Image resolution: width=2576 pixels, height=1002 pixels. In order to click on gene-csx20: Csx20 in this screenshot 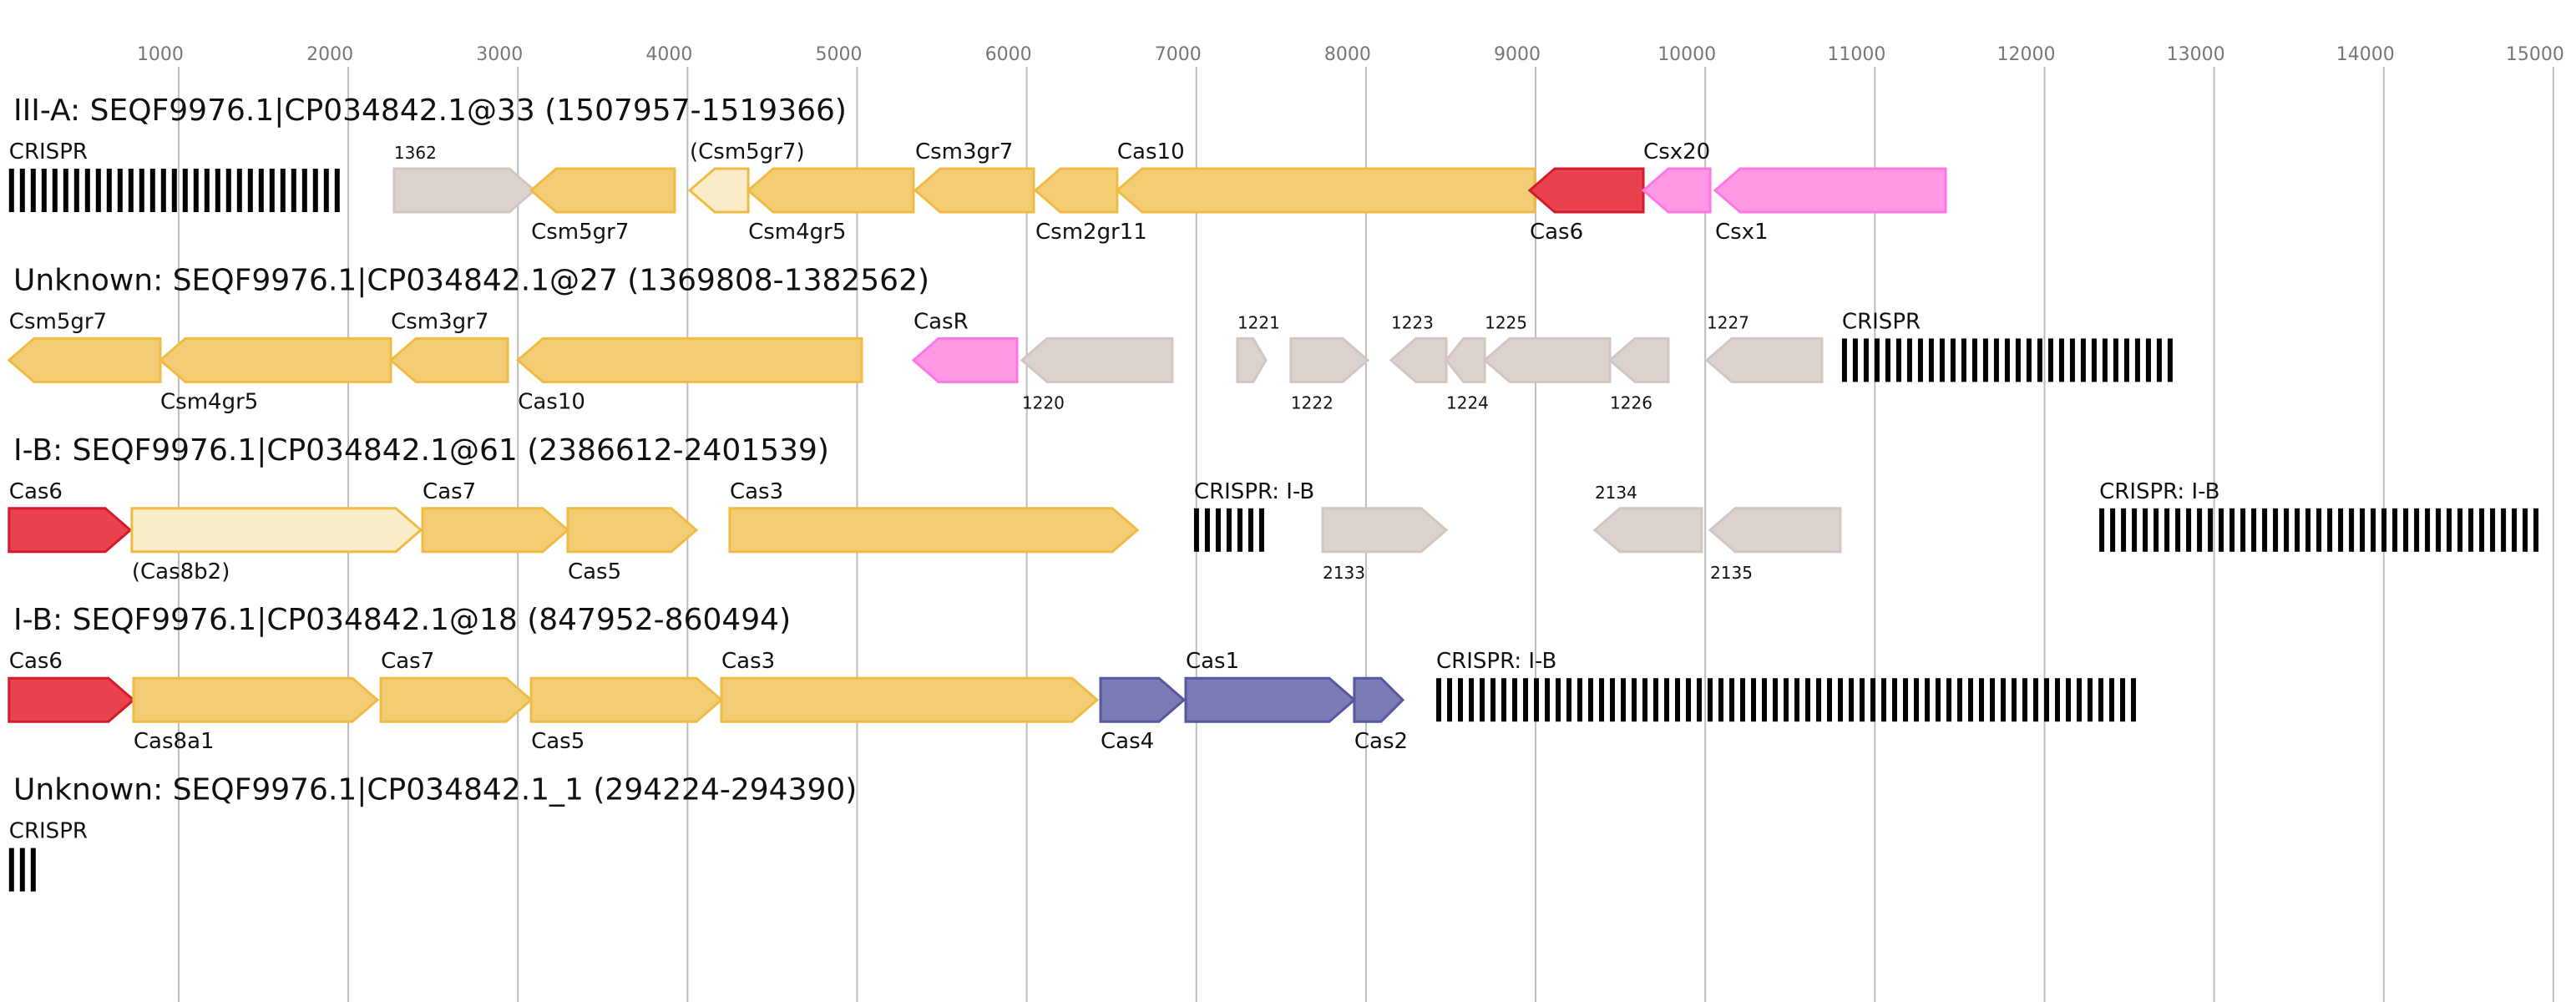, I will do `click(1676, 176)`.